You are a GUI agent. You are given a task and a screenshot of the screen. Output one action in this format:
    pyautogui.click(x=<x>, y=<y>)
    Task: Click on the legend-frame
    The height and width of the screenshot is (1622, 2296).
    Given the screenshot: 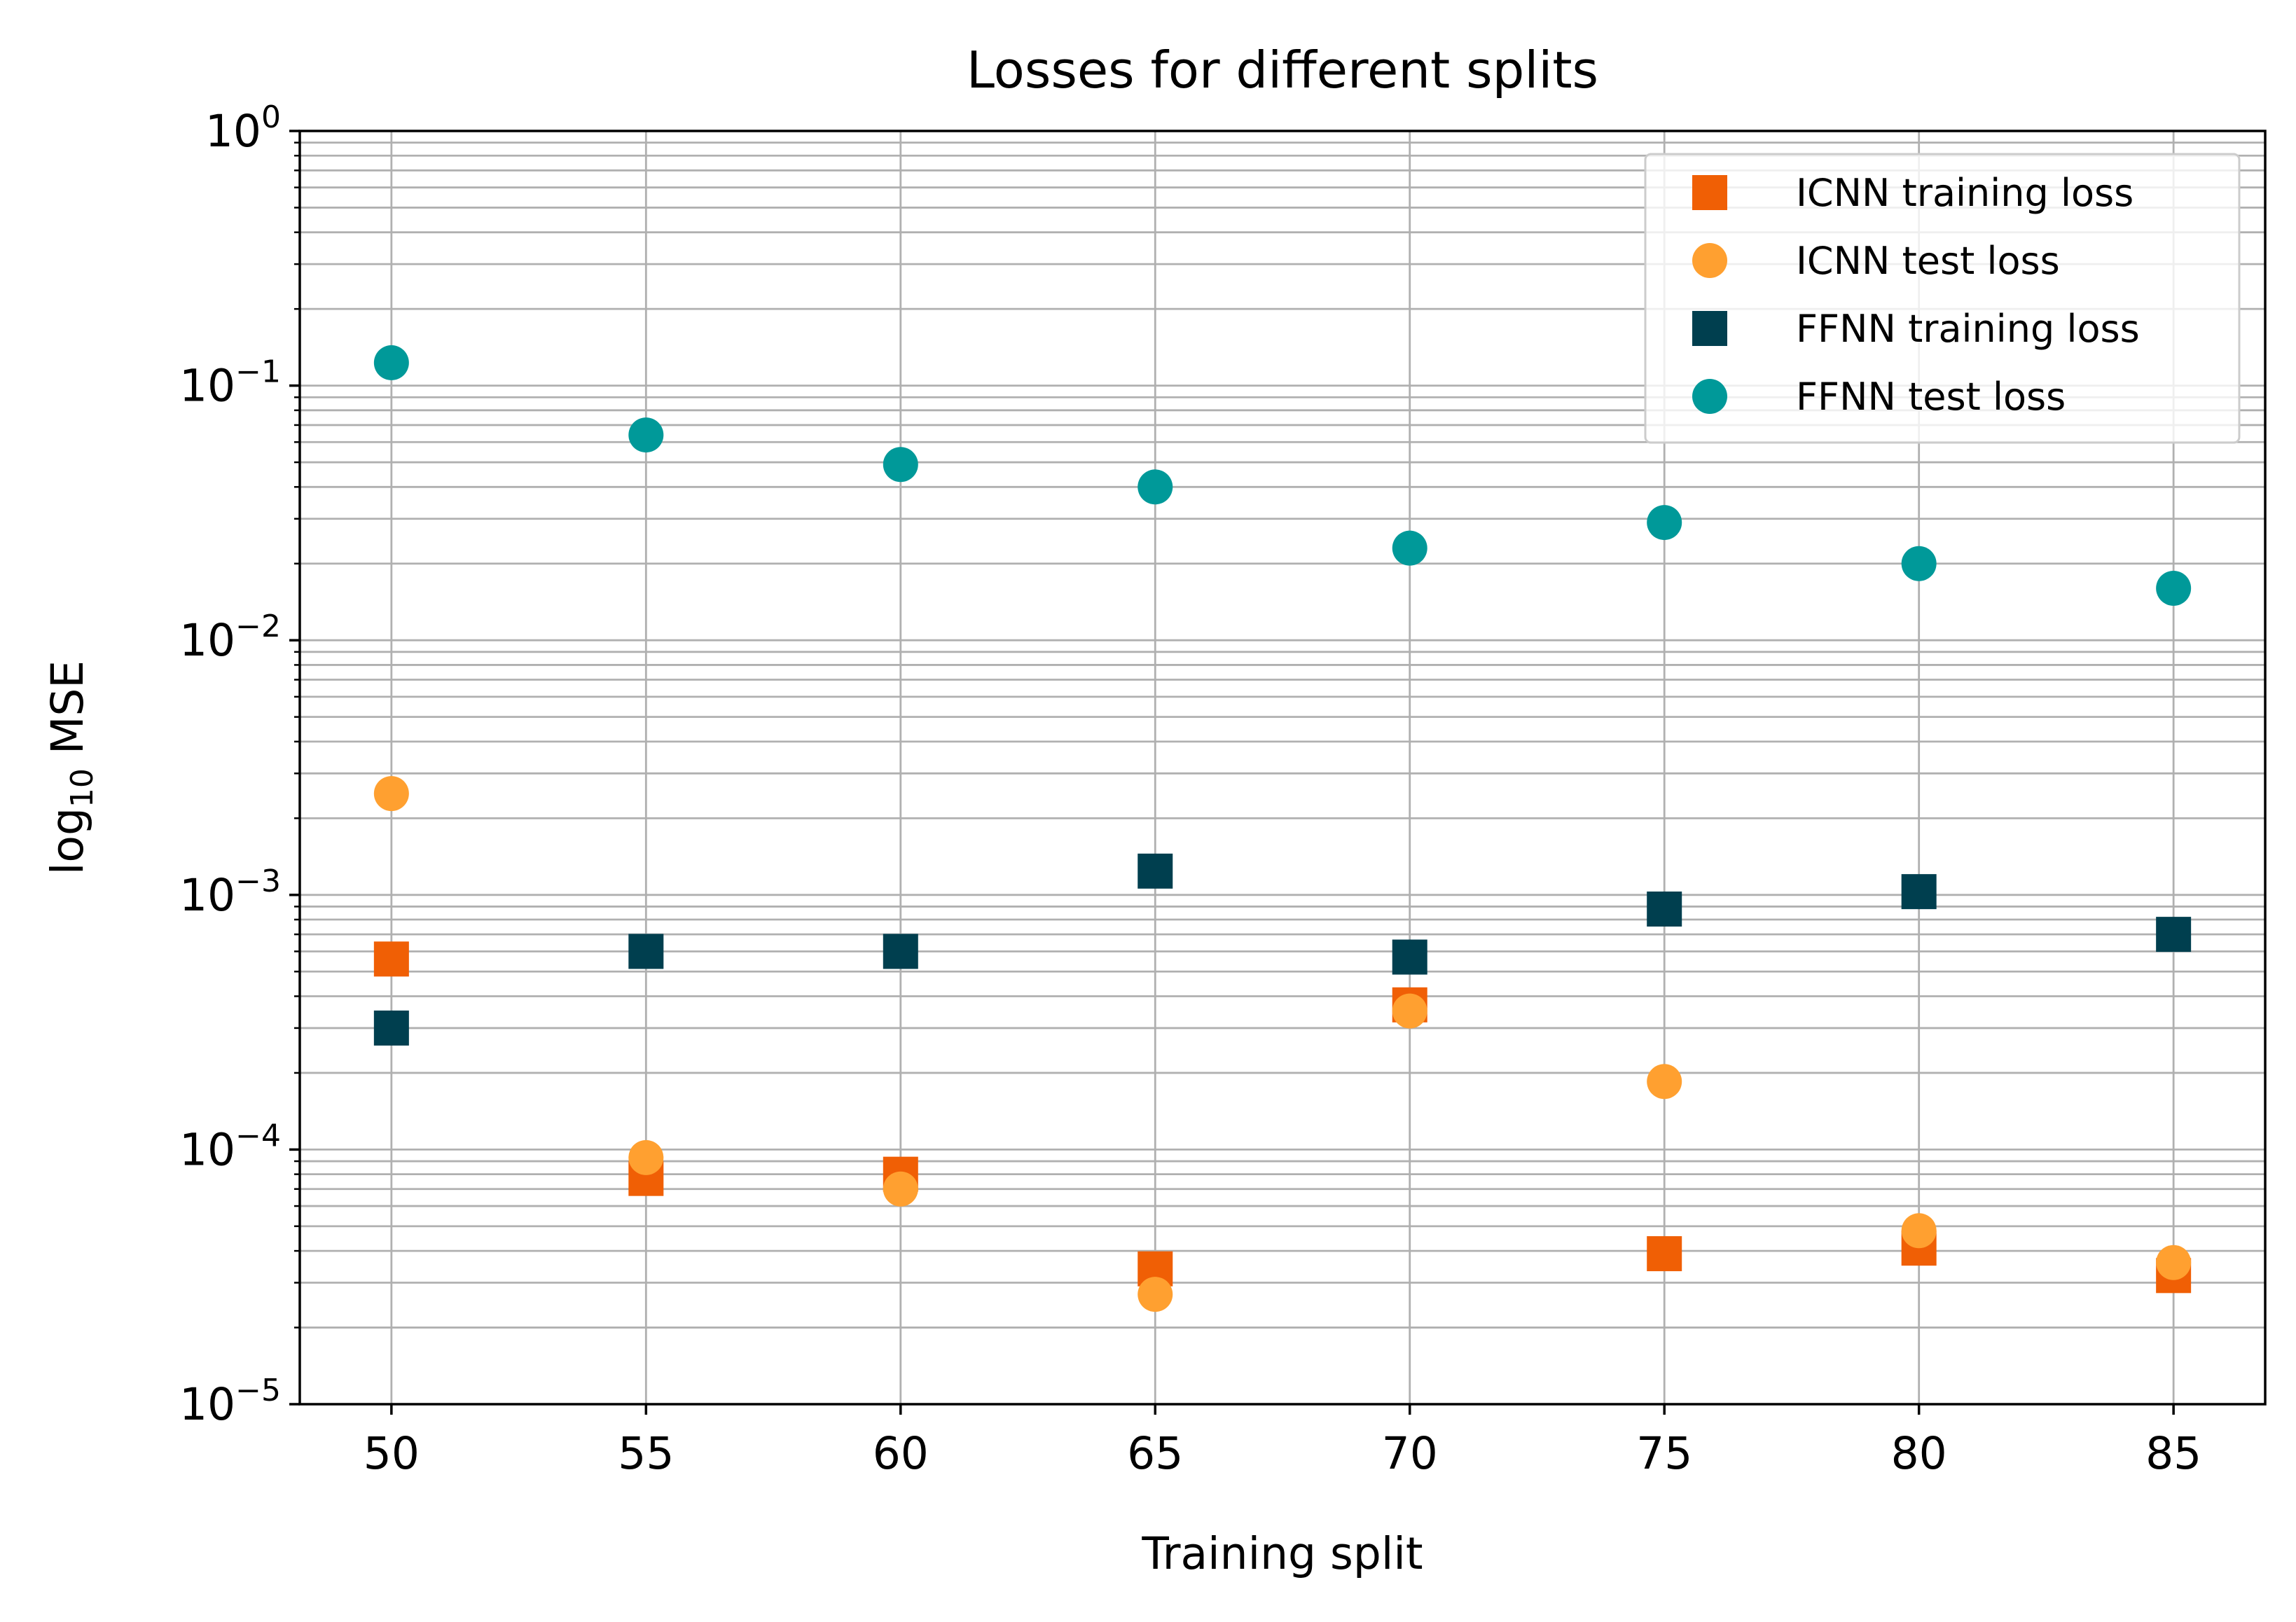 What is the action you would take?
    pyautogui.click(x=1942, y=298)
    